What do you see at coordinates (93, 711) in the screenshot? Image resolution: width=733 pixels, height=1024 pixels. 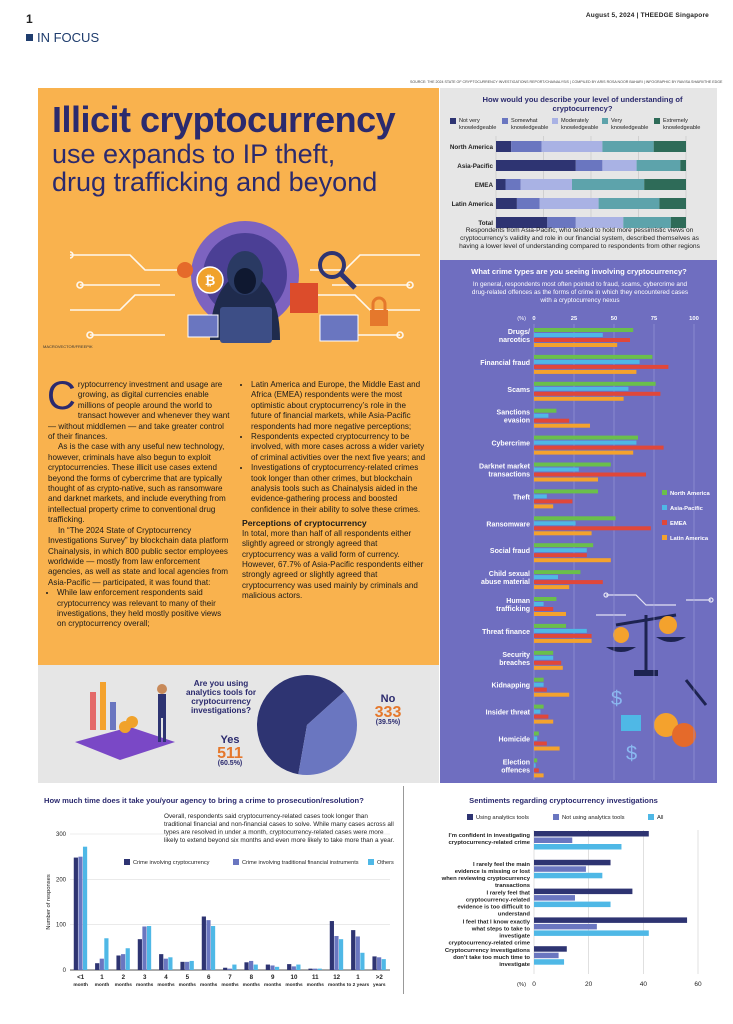 I see `bar-graphic` at bounding box center [93, 711].